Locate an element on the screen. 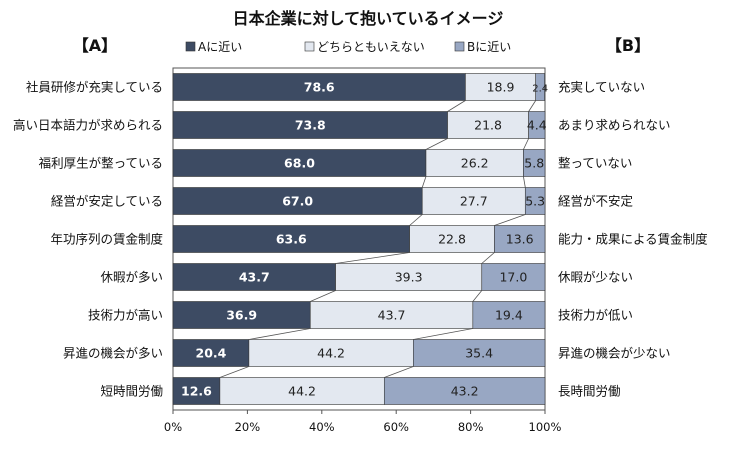  x-tick-label: 100% is located at coordinates (545, 427).